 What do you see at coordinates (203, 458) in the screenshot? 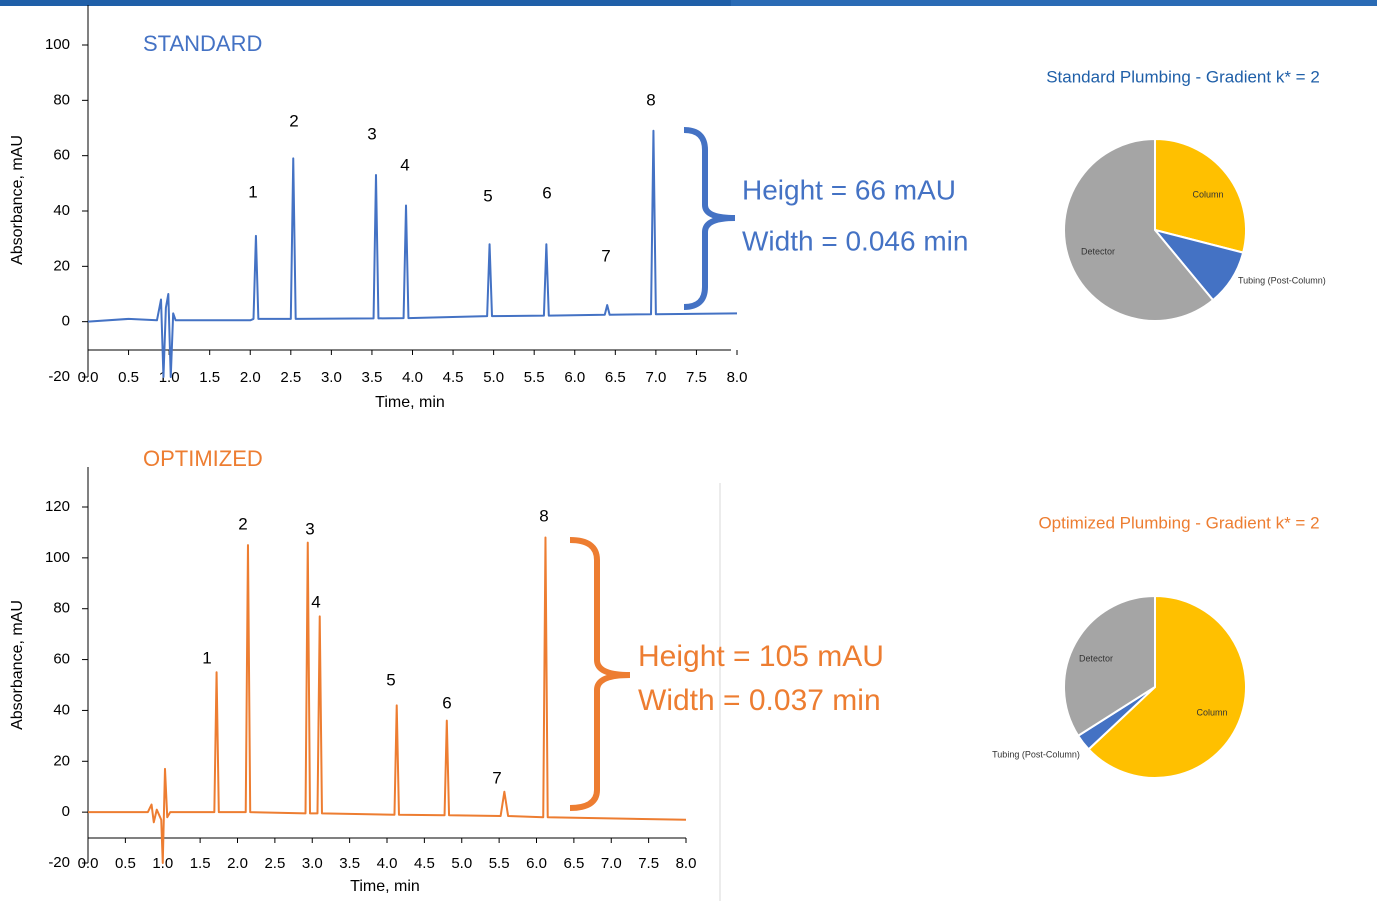
I see `chart-title: OPTIMIZED` at bounding box center [203, 458].